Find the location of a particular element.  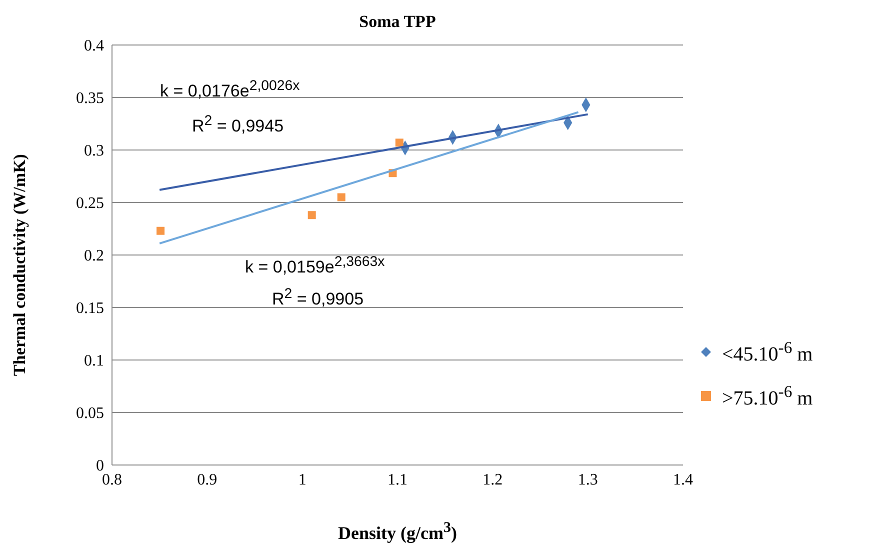

legend-label: >75.10$^{-6}$ m is located at coordinates (767, 396).